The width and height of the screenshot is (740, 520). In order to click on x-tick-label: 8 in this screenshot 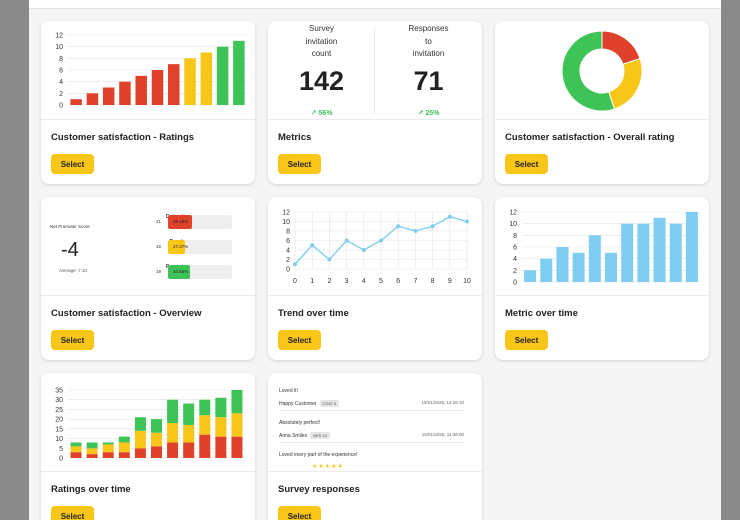, I will do `click(433, 281)`.